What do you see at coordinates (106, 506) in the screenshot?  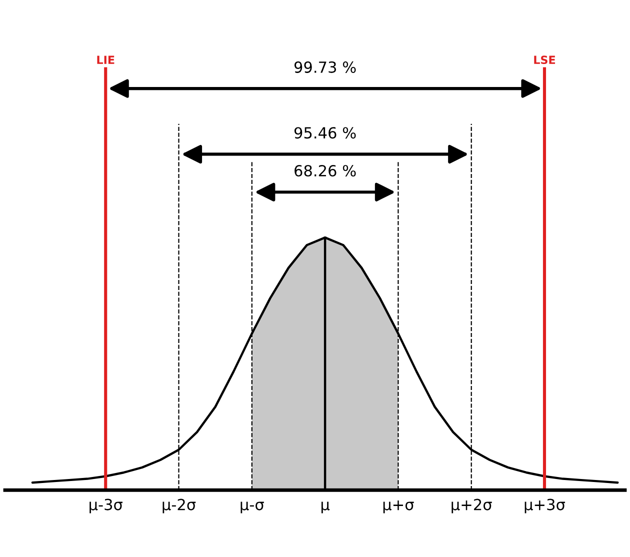 I see `x-tick-label: μ-3σ` at bounding box center [106, 506].